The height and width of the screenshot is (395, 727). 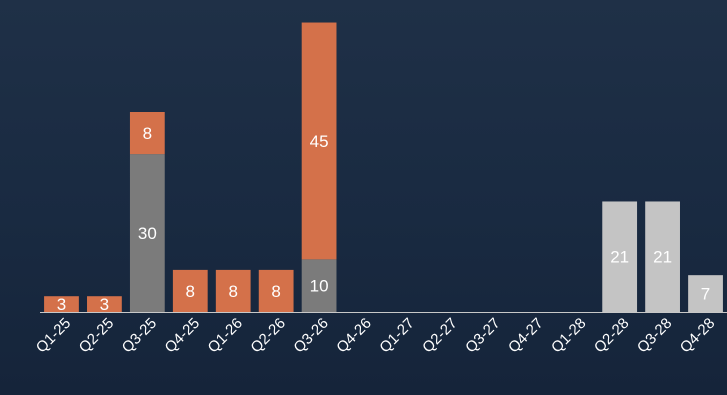 I want to click on bar-segment-Q2-28-s2, so click(x=620, y=256).